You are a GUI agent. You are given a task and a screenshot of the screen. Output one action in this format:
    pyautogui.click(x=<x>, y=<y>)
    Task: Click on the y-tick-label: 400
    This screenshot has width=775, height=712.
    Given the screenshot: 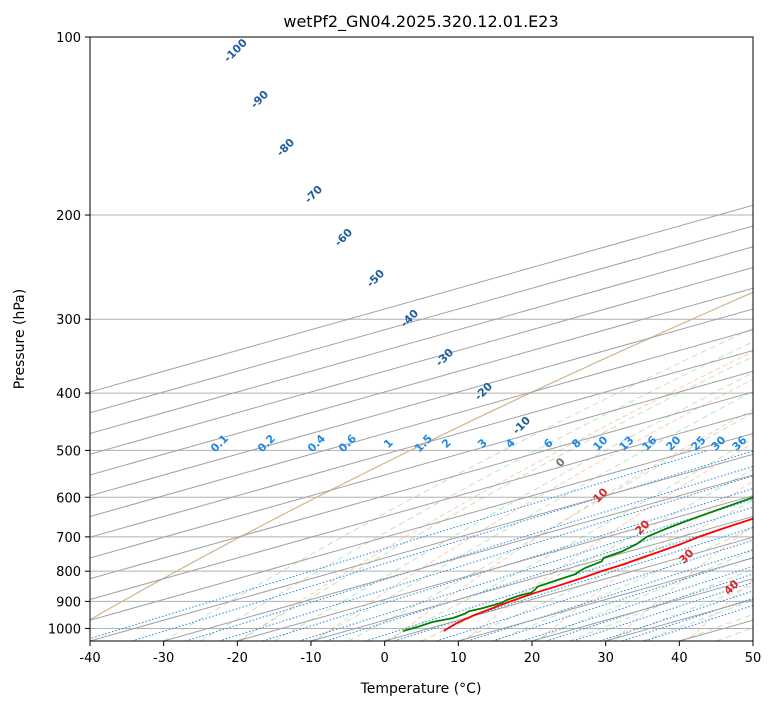 What is the action you would take?
    pyautogui.click(x=68, y=394)
    